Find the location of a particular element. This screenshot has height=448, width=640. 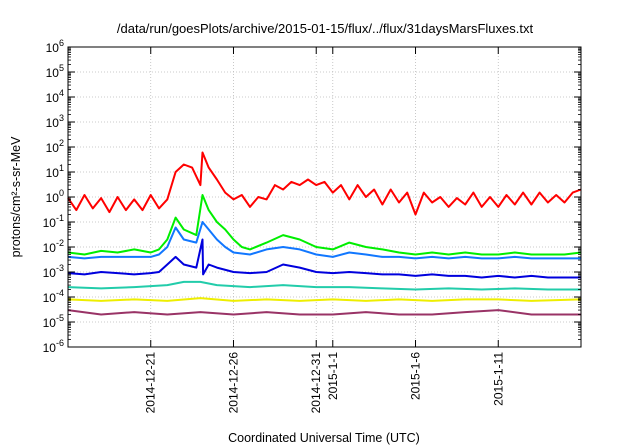

y-tick-label: 10⁰ is located at coordinates (55, 196).